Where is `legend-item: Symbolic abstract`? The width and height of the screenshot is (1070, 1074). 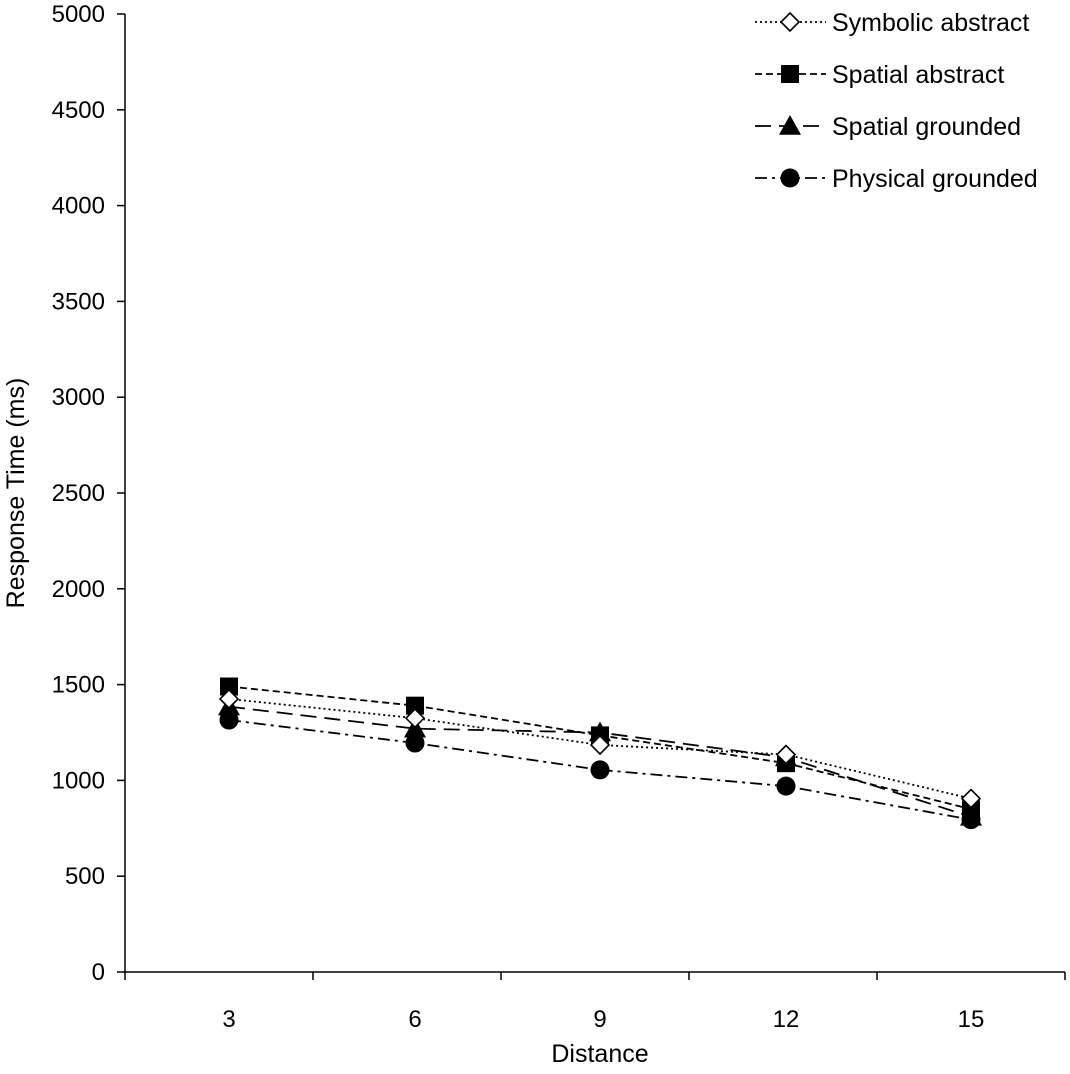
legend-item: Symbolic abstract is located at coordinates (892, 23).